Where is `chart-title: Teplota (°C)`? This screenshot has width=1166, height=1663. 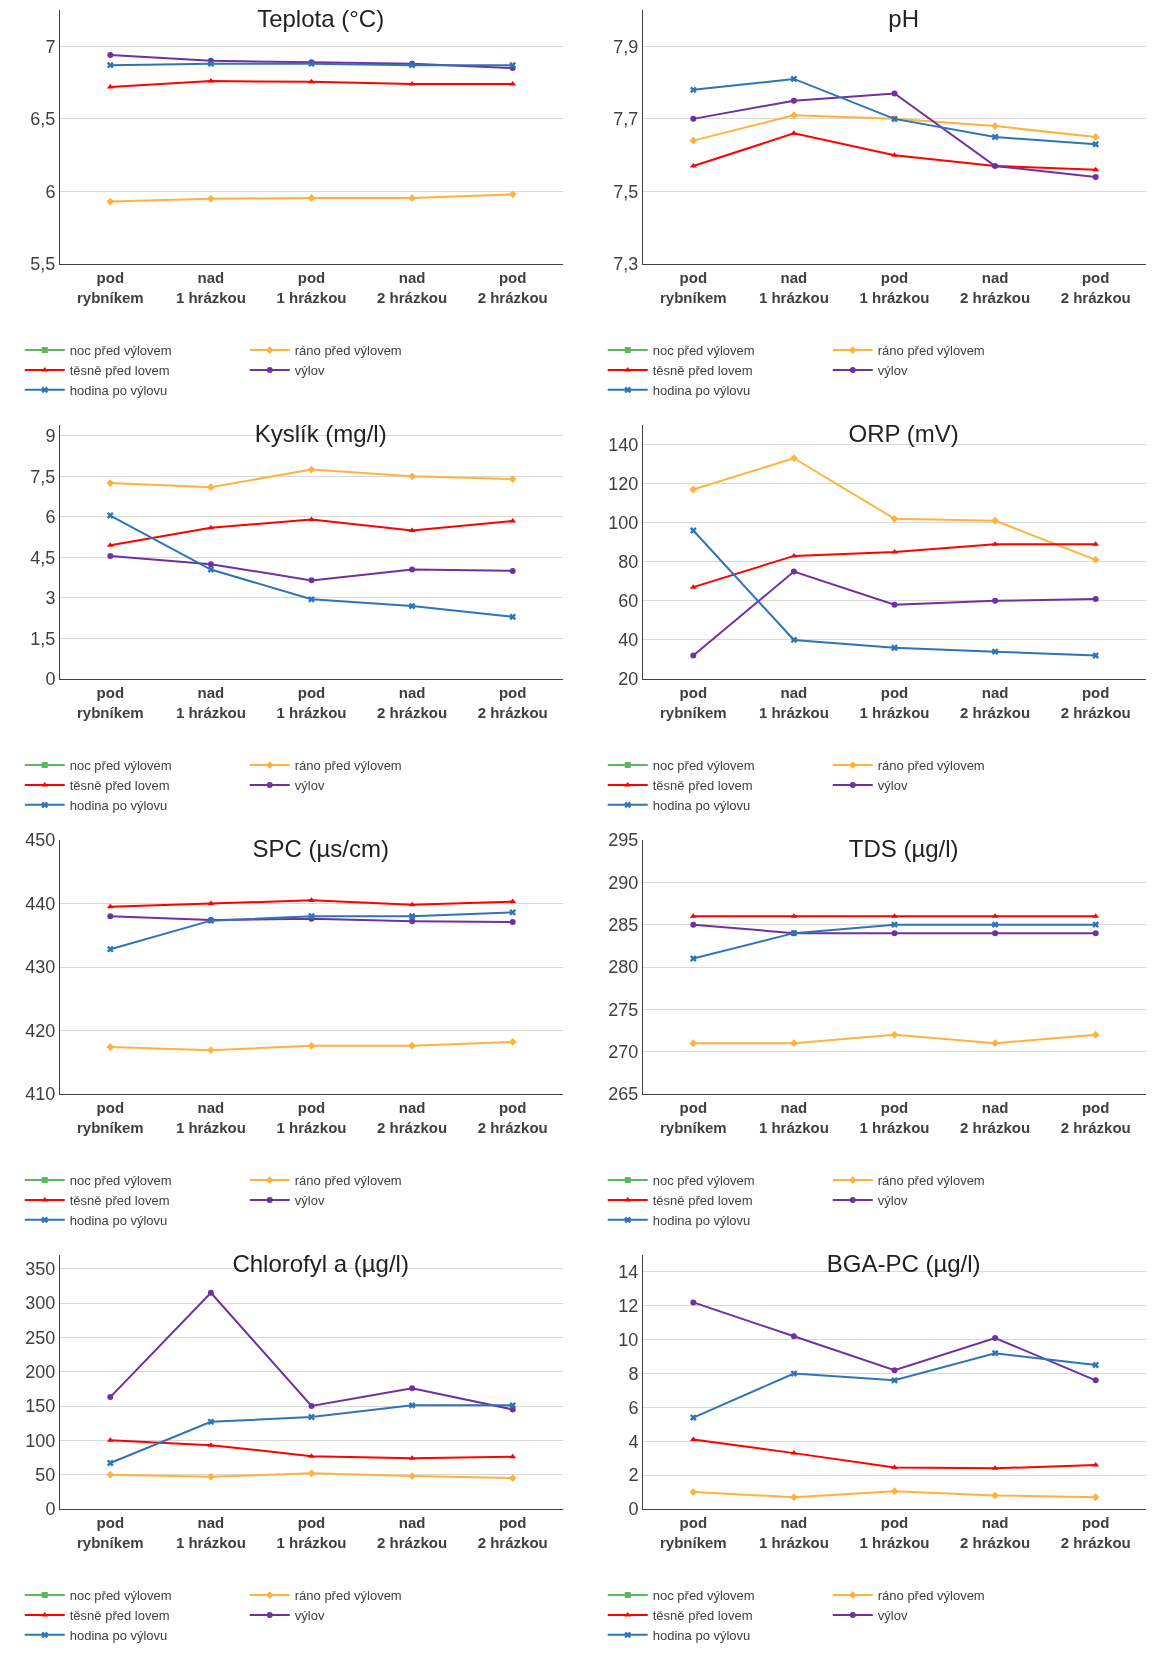 chart-title: Teplota (°C) is located at coordinates (321, 19).